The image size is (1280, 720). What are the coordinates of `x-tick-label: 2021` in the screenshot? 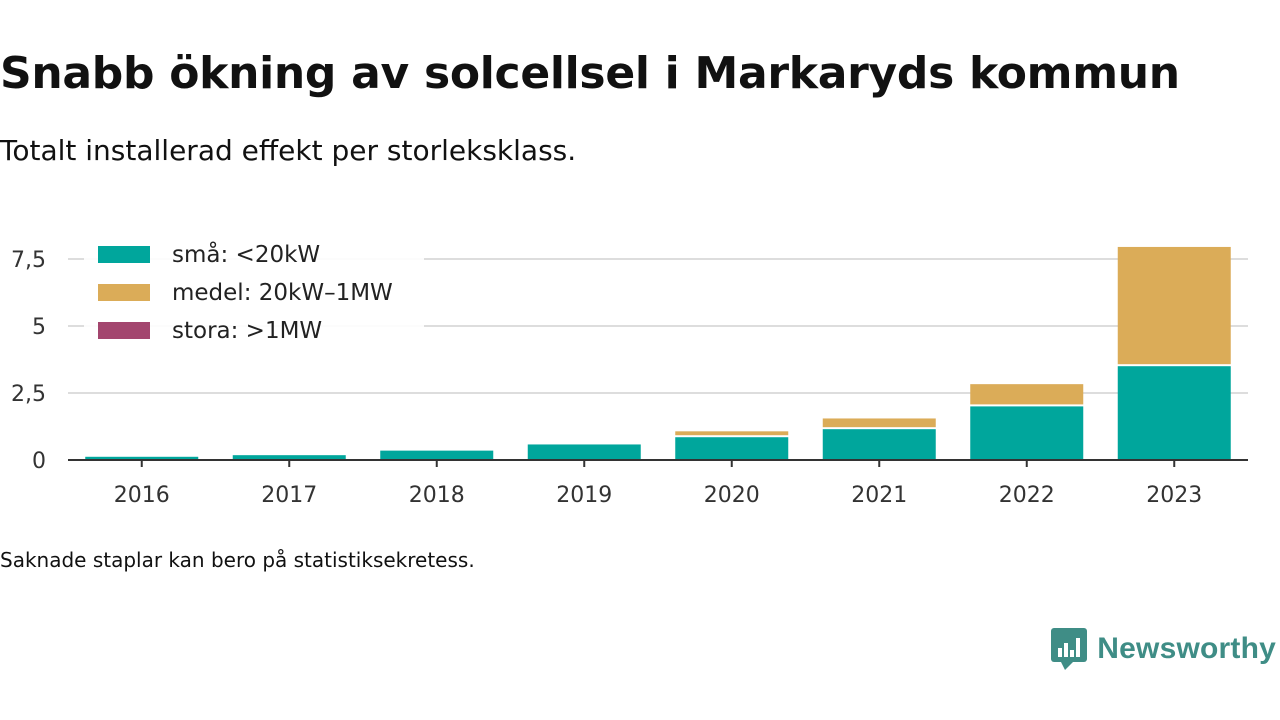 It's located at (879, 495).